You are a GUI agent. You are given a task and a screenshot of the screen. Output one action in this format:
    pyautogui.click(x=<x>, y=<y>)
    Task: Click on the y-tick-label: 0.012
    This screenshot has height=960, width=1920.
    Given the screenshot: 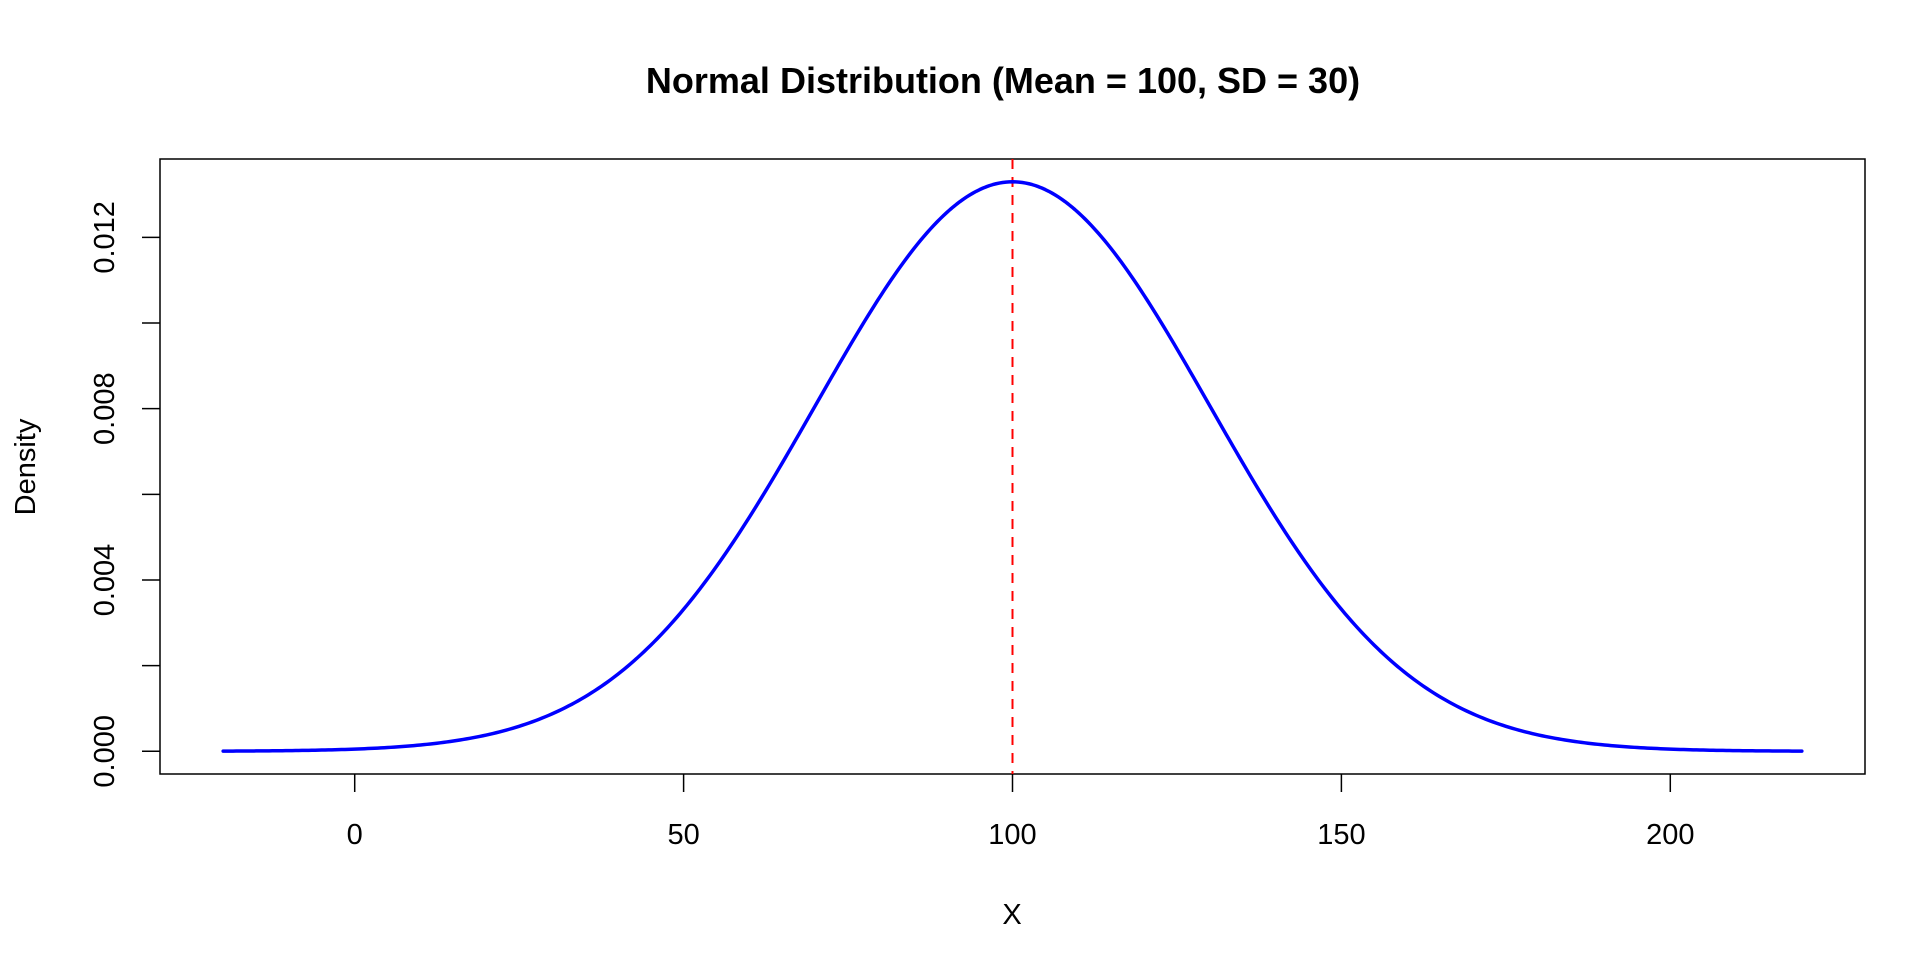 What is the action you would take?
    pyautogui.click(x=105, y=237)
    